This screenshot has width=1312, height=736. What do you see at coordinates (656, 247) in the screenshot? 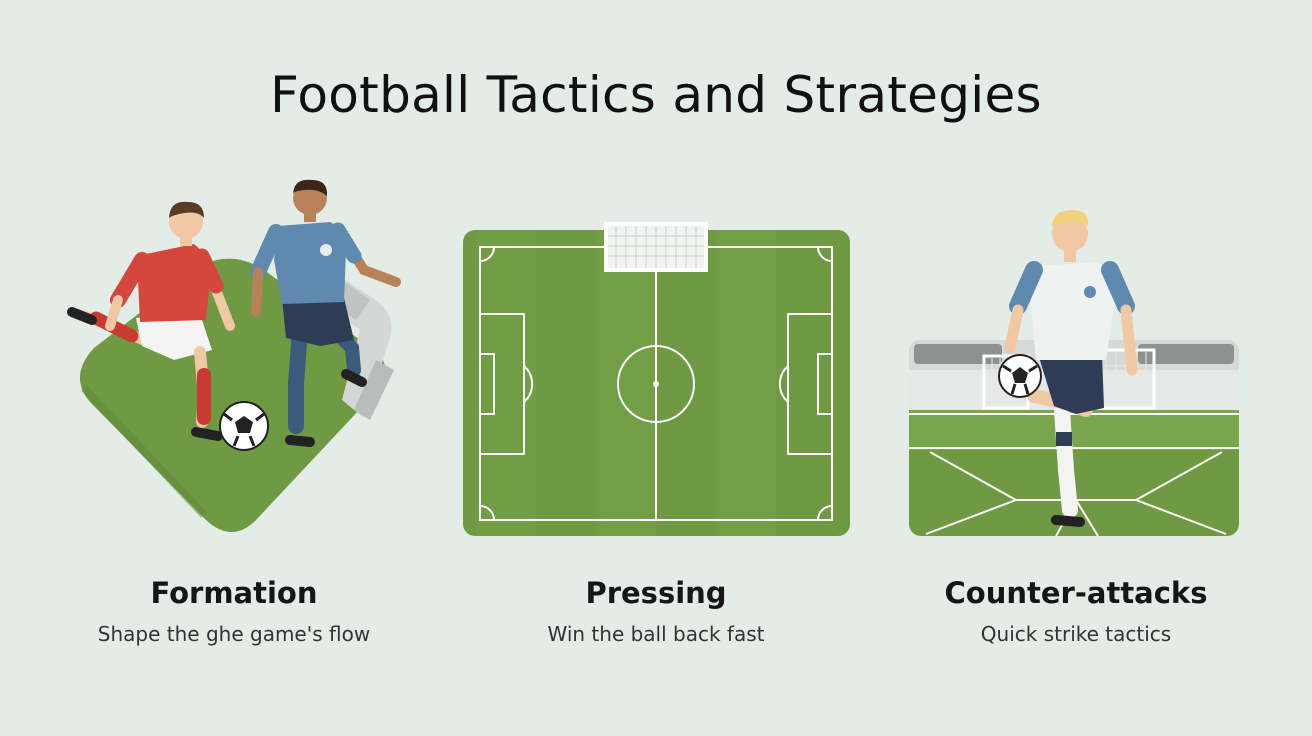
I see `goal-net-icon` at bounding box center [656, 247].